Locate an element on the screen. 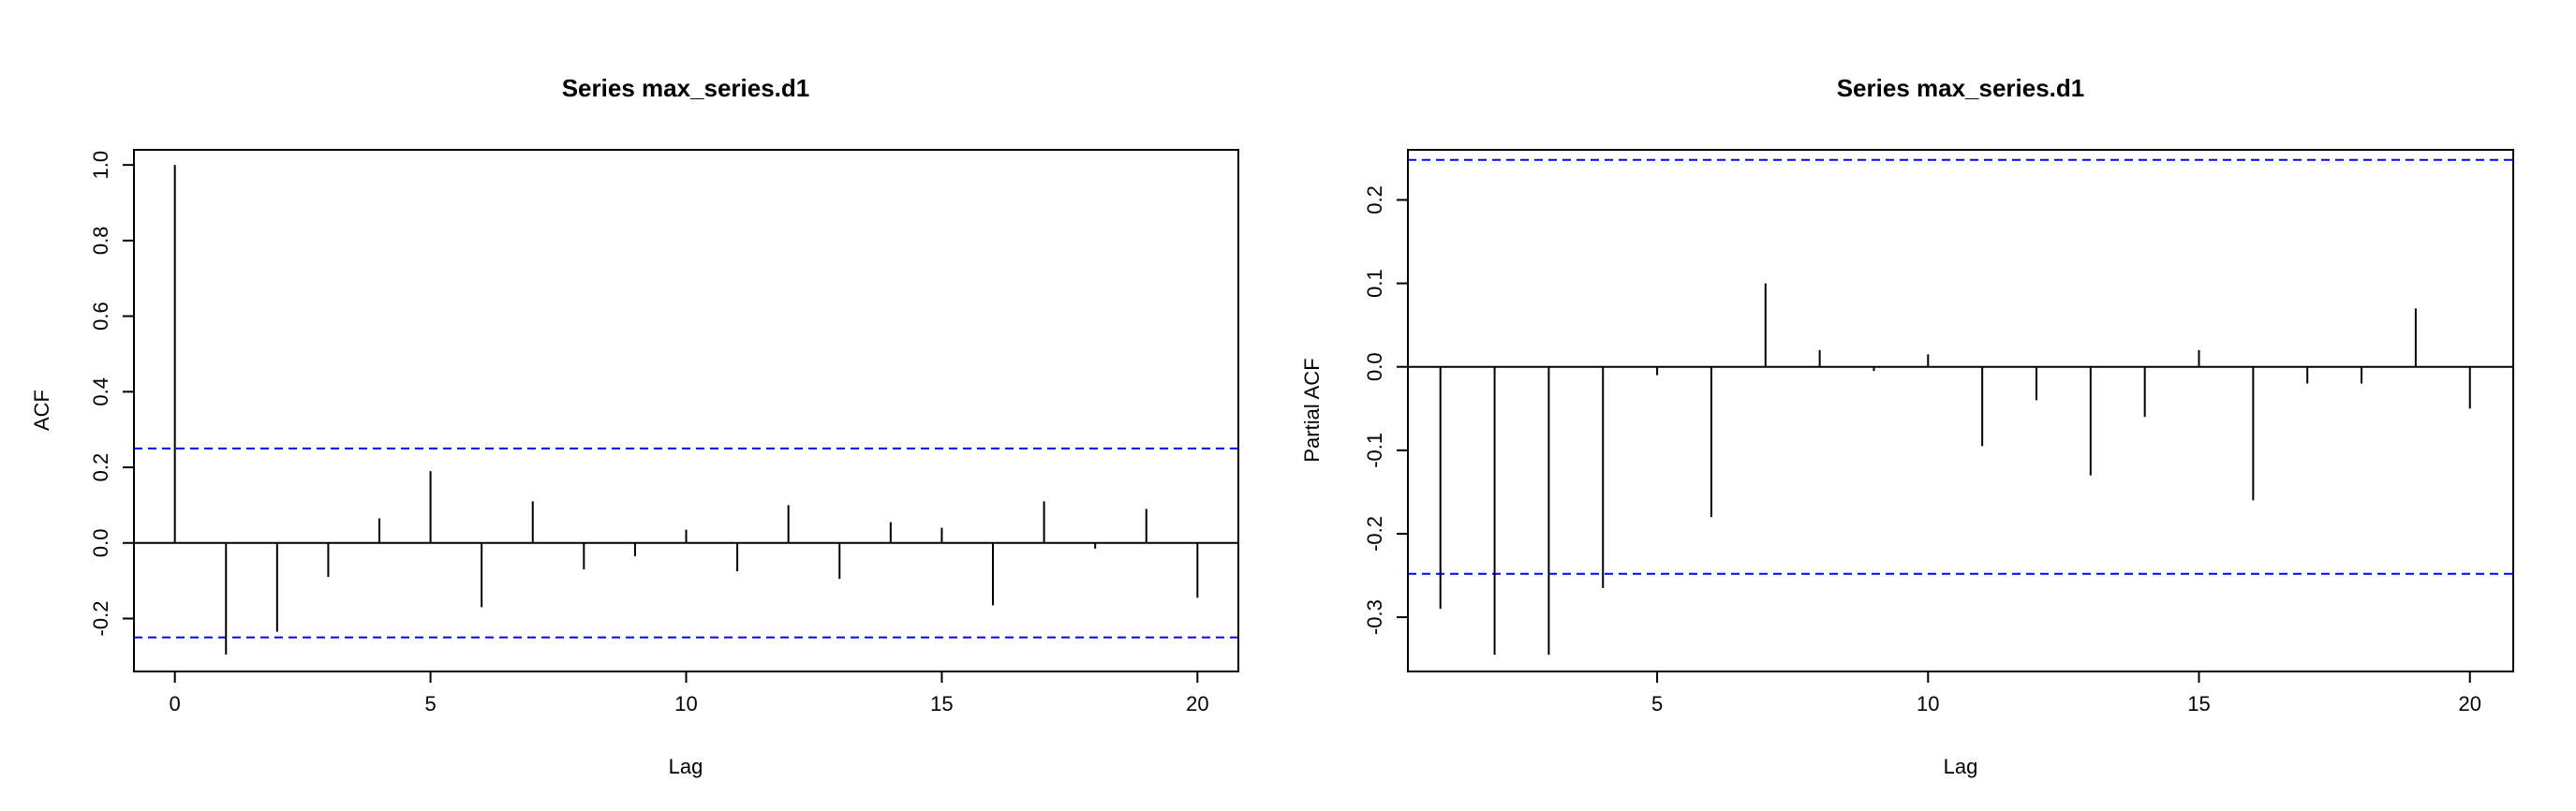 This screenshot has height=811, width=2576. pacf-chart-title: Series max_series.d1 is located at coordinates (1961, 88).